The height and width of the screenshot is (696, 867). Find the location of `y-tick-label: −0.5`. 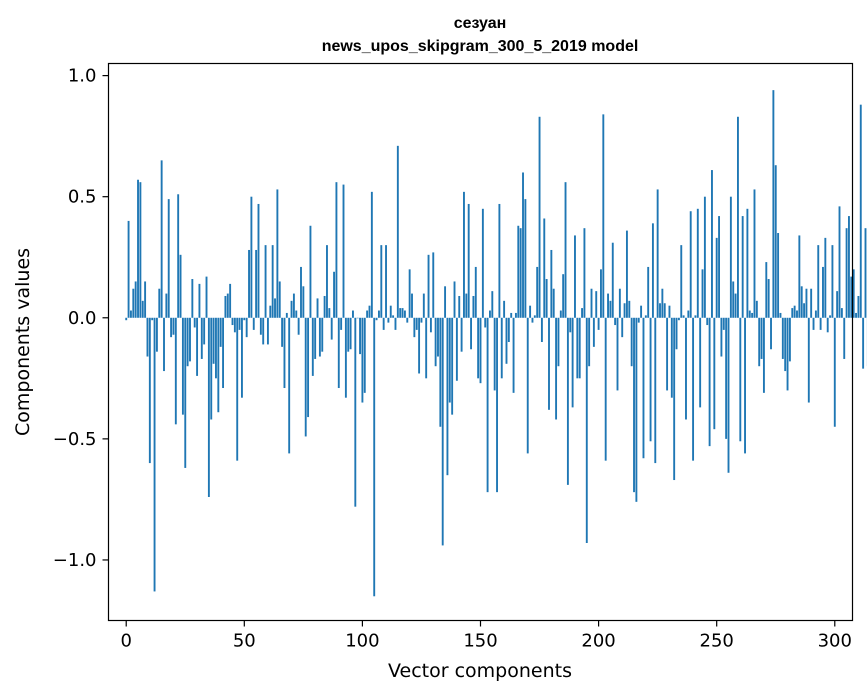

y-tick-label: −0.5 is located at coordinates (75, 439).